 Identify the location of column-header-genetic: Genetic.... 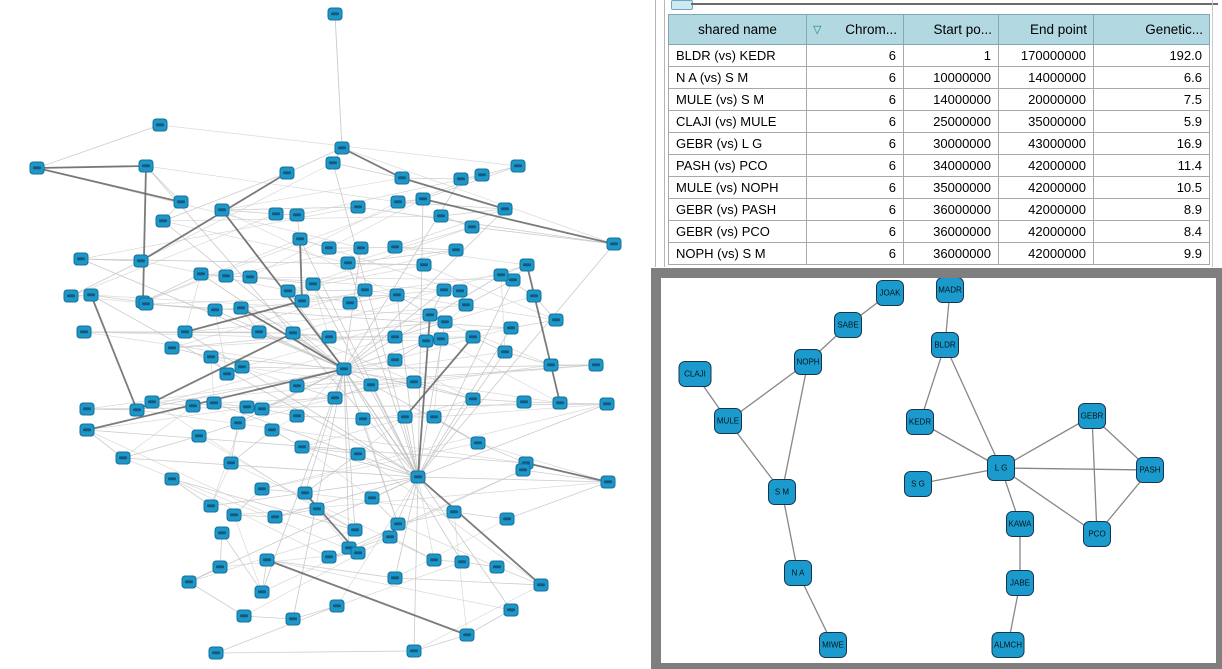
(1151, 29).